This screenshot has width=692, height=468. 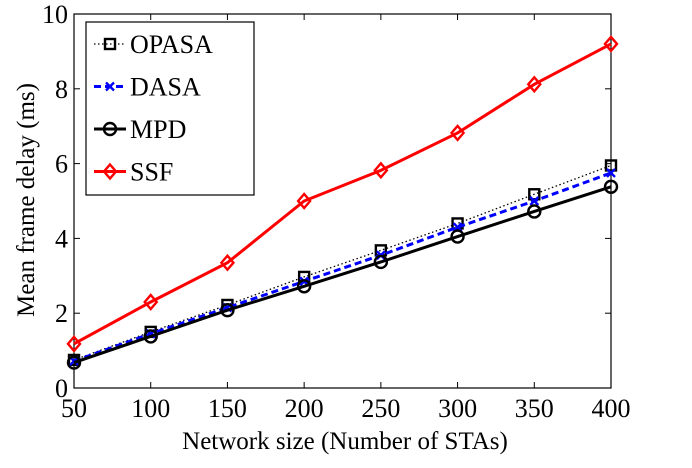 I want to click on legend: OPASA DASA MPD SSF, so click(x=170, y=108).